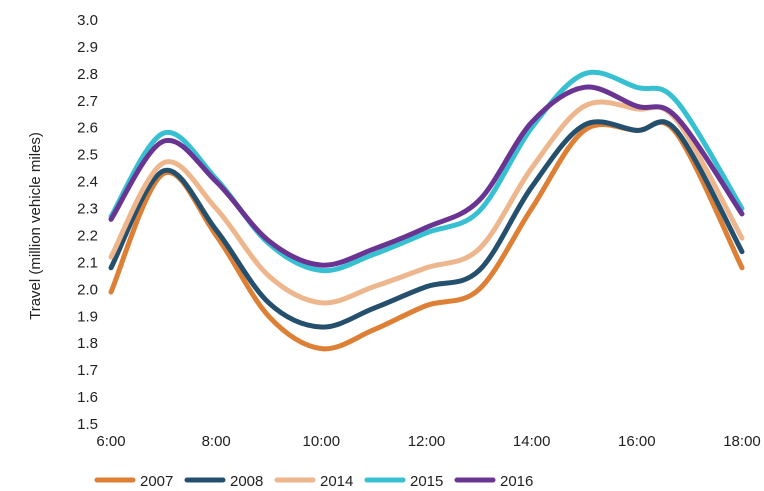 Image resolution: width=764 pixels, height=491 pixels. What do you see at coordinates (87, 128) in the screenshot?
I see `y-tick-label: 2.6` at bounding box center [87, 128].